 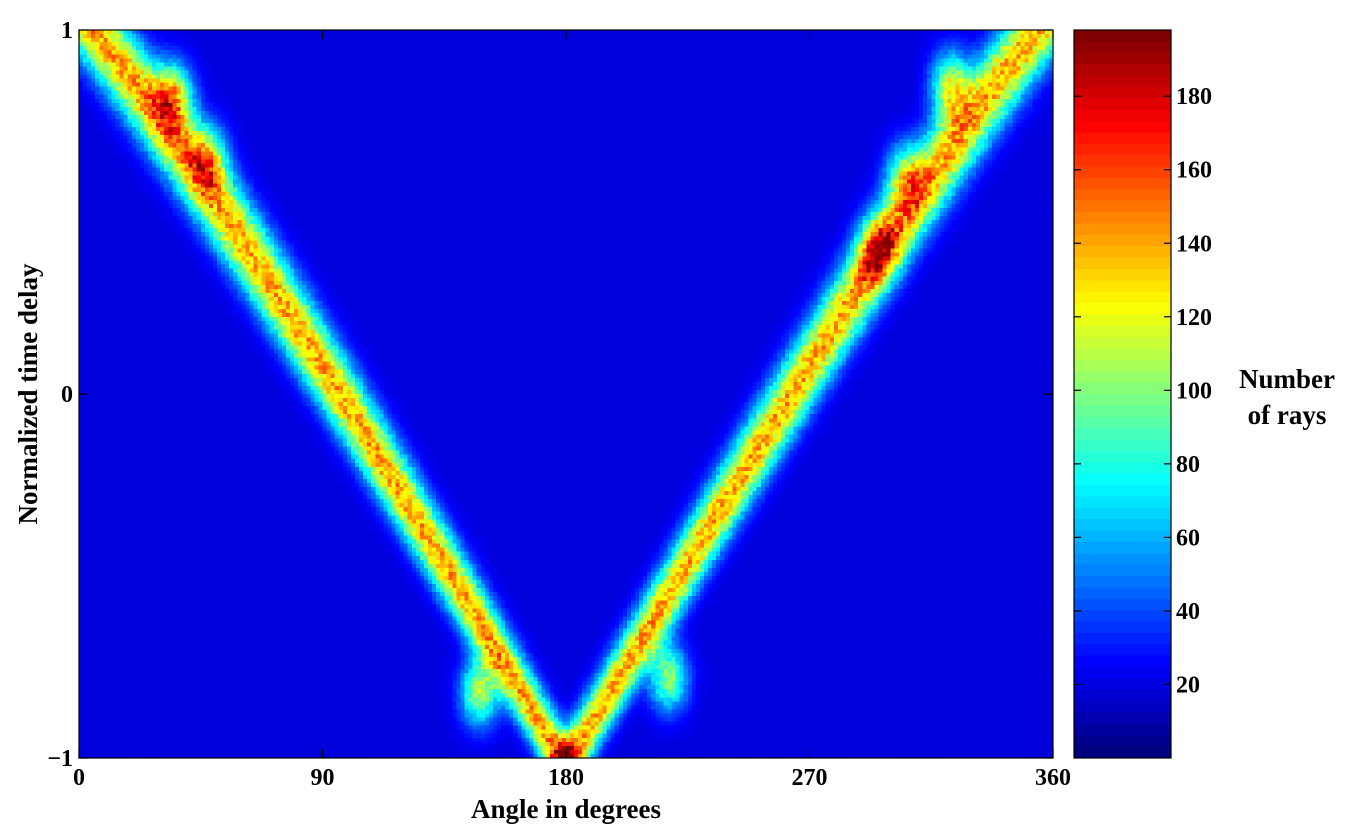 I want to click on colorbar-tick-label: 60, so click(x=1188, y=538).